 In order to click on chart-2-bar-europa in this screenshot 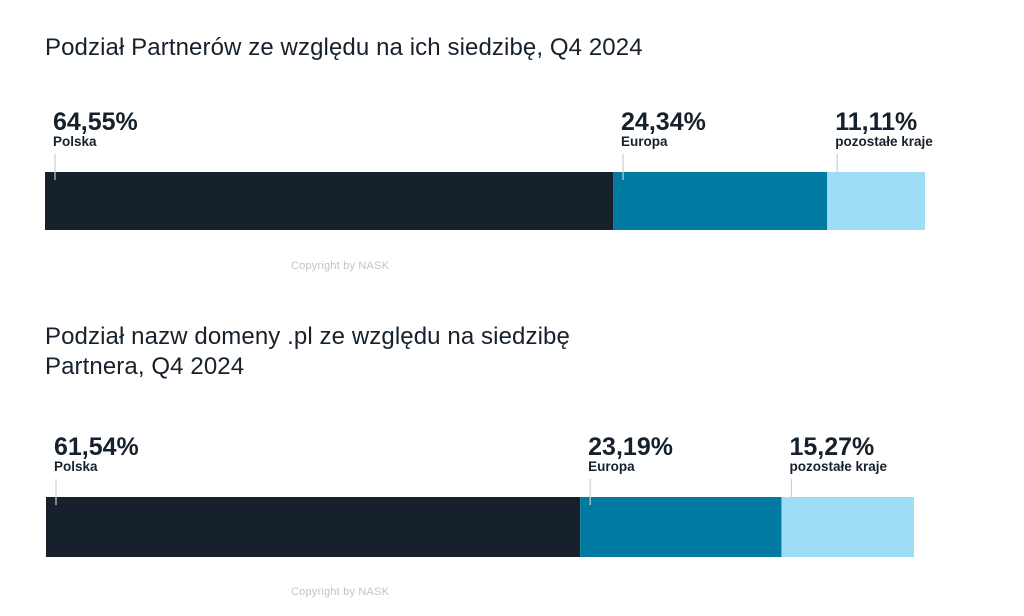, I will do `click(681, 527)`.